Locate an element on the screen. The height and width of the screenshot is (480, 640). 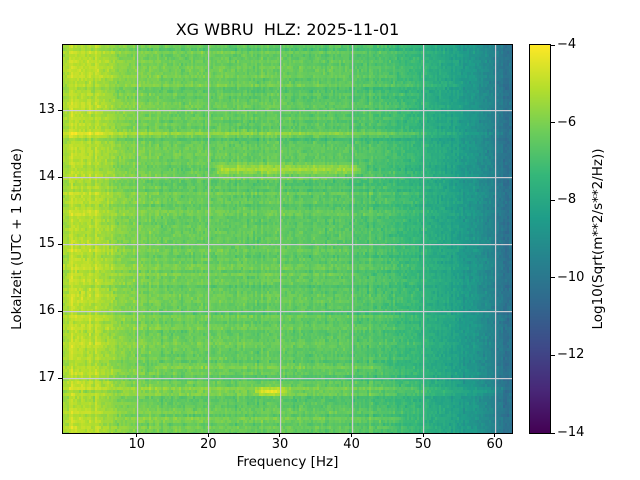
x-tick-label: 10 is located at coordinates (137, 444).